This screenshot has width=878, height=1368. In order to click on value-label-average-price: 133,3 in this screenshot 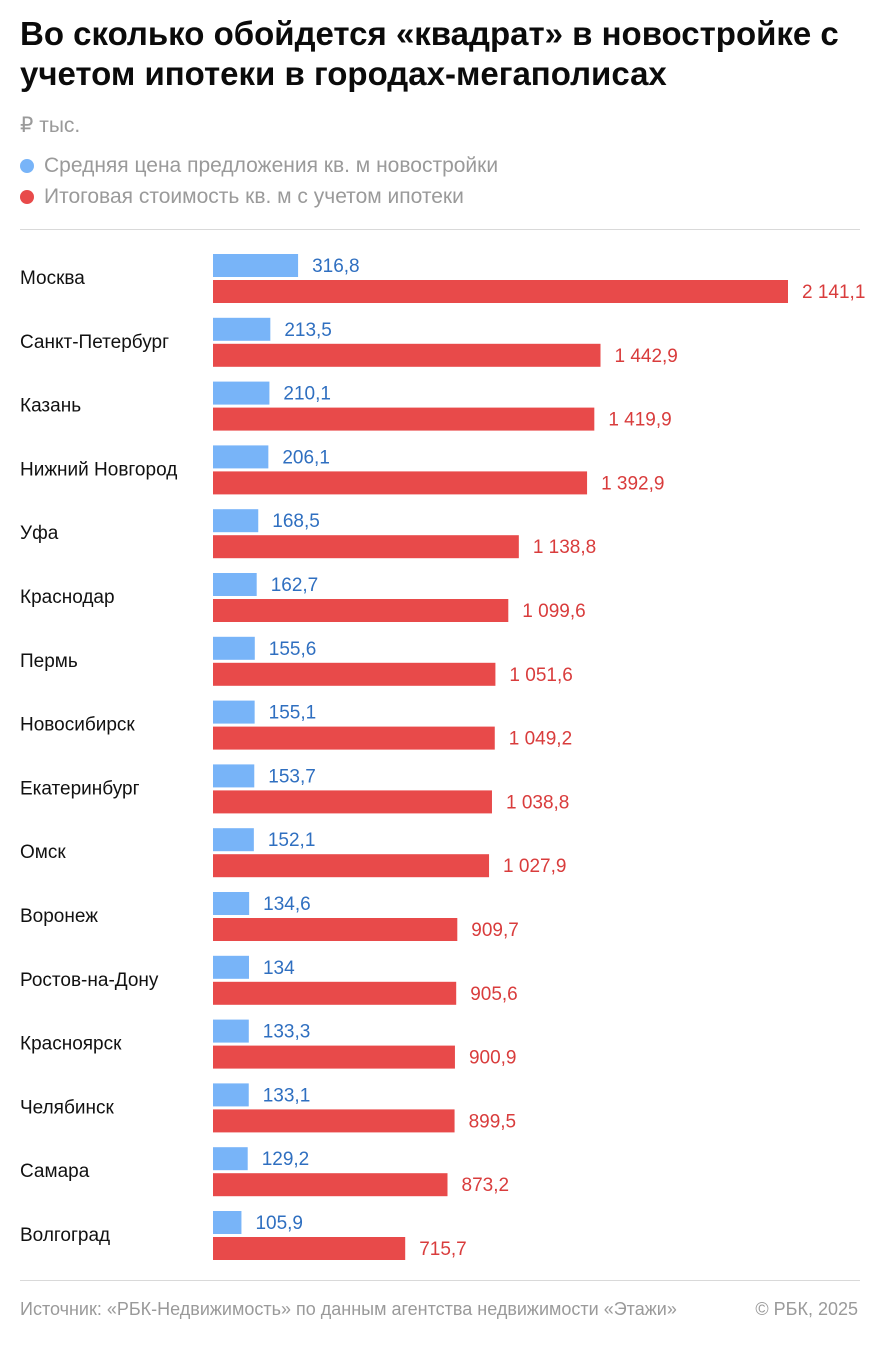, I will do `click(287, 1032)`.